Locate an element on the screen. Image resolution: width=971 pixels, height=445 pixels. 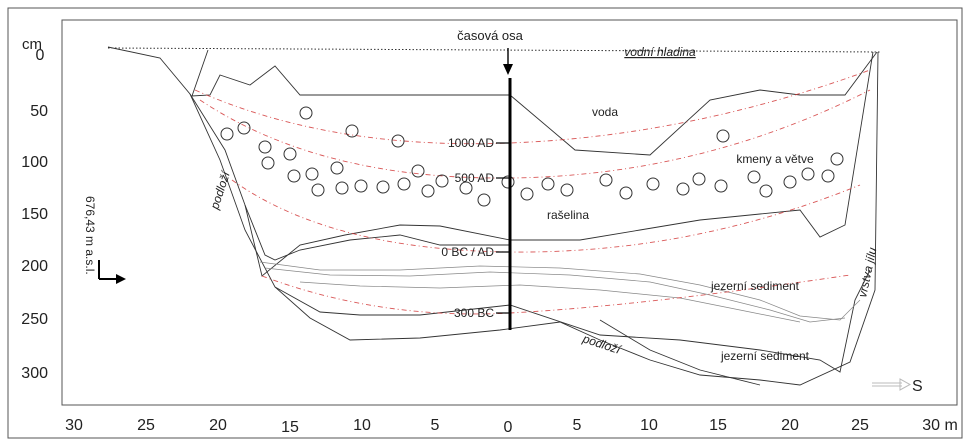
time-mark-1000ad: 1000 AD is located at coordinates (471, 143).